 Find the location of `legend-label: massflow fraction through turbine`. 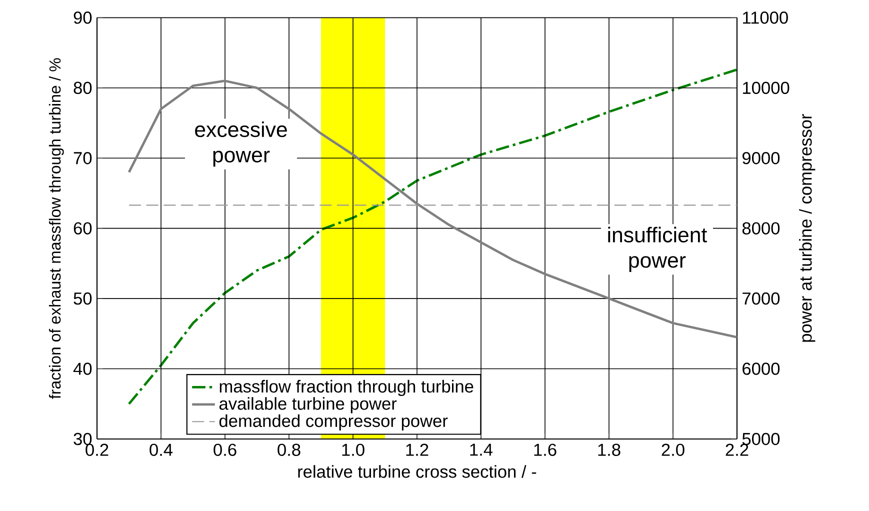

legend-label: massflow fraction through turbine is located at coordinates (347, 388).